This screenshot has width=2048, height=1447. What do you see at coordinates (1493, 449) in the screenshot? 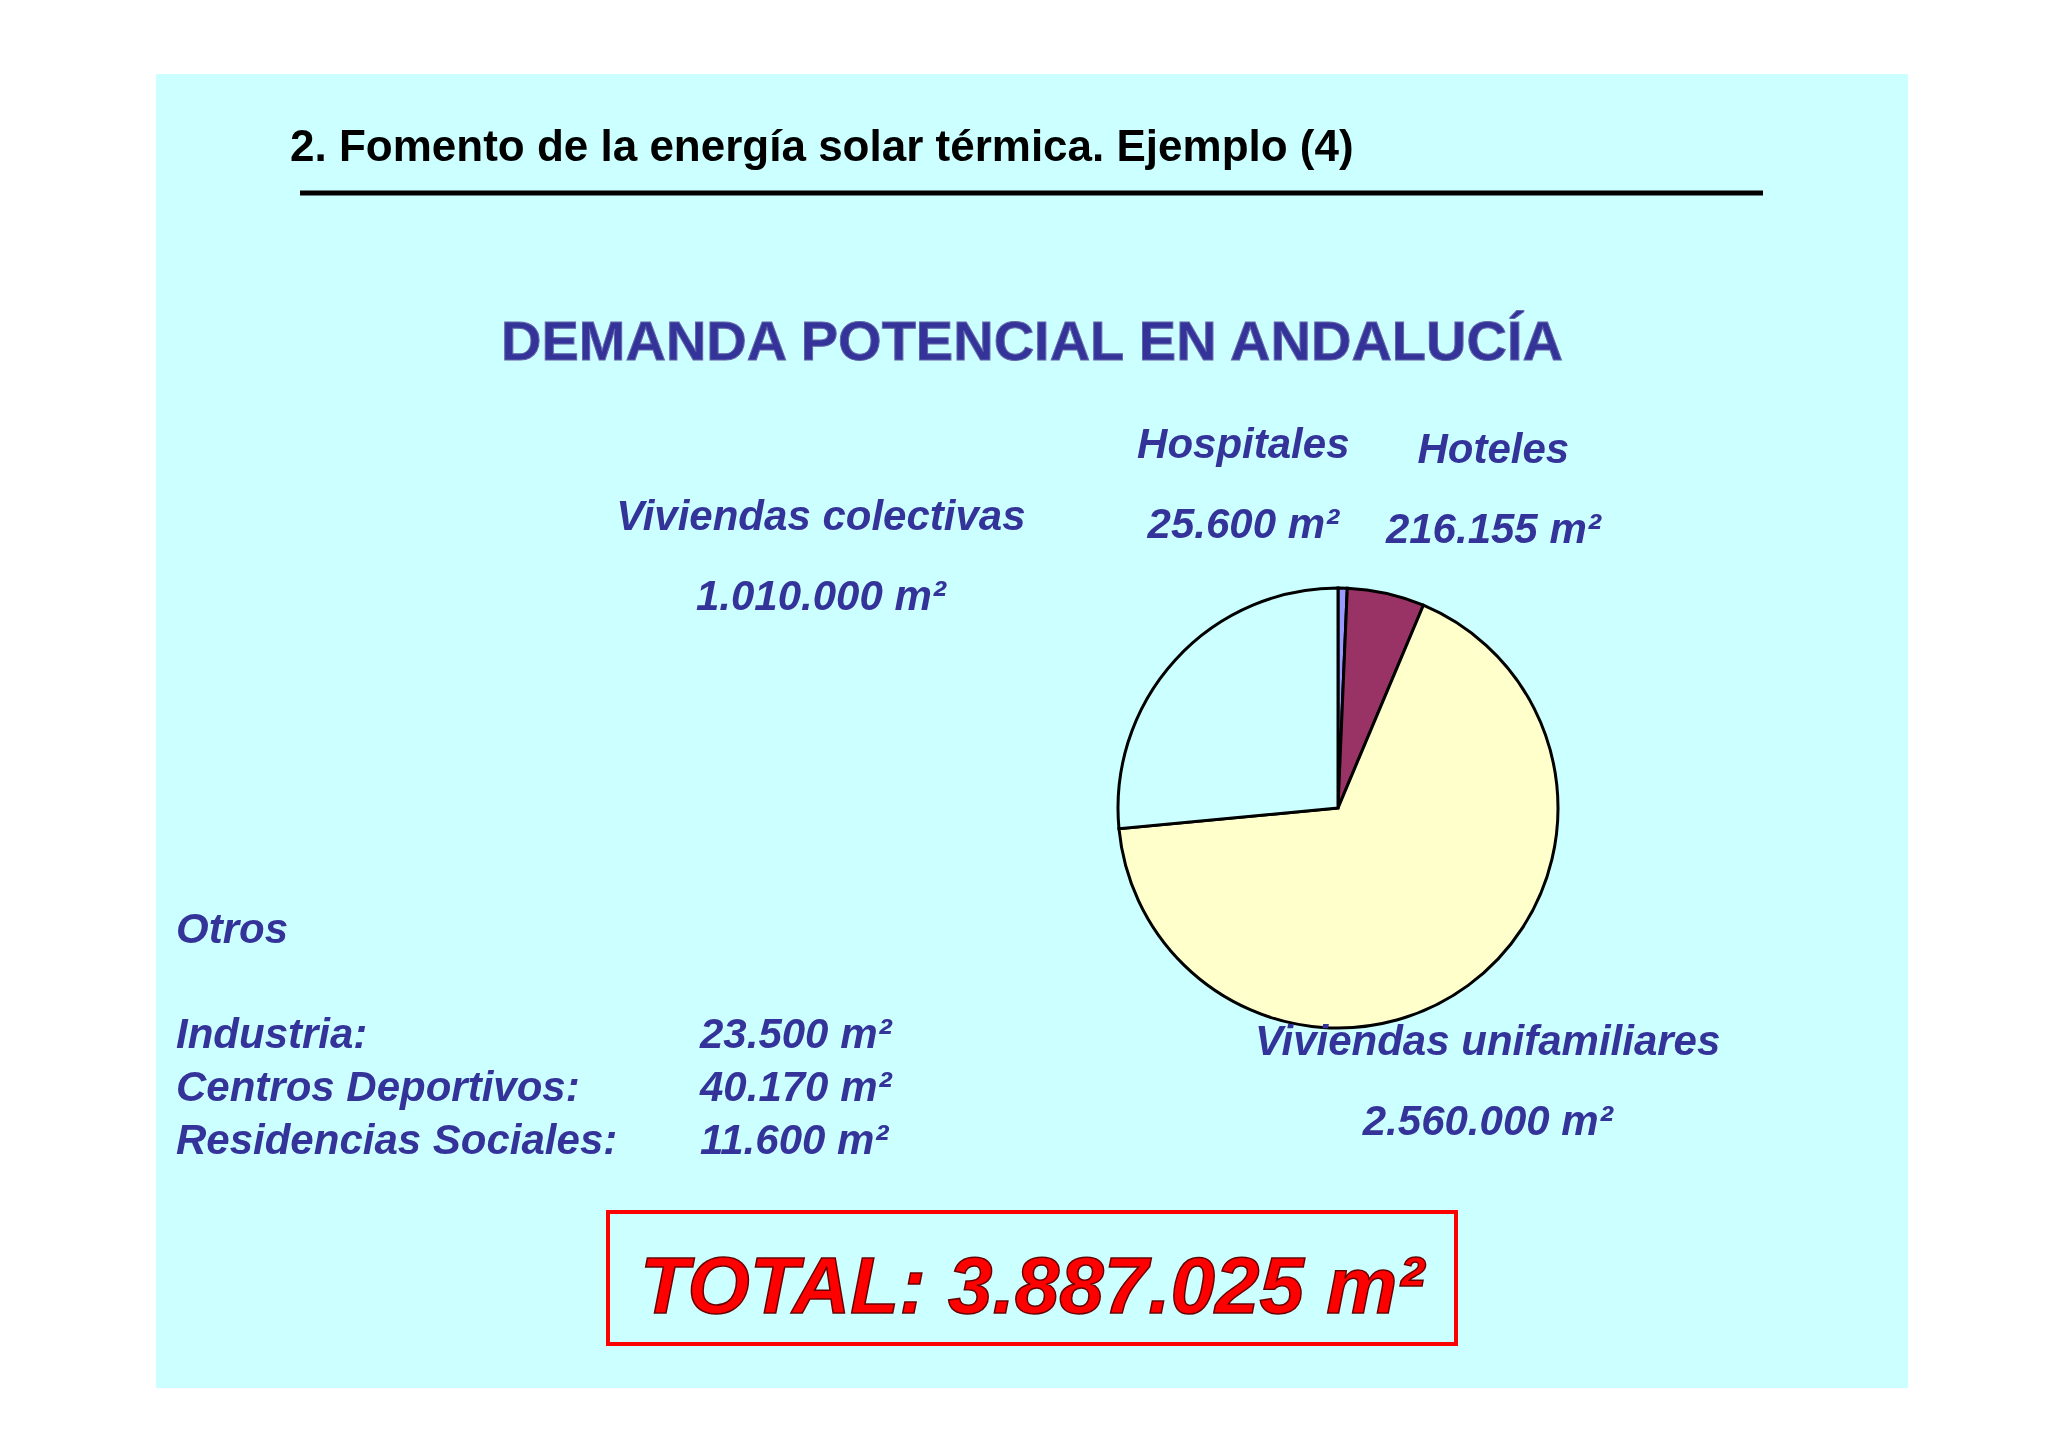
I see `slice-label: Hoteles` at bounding box center [1493, 449].